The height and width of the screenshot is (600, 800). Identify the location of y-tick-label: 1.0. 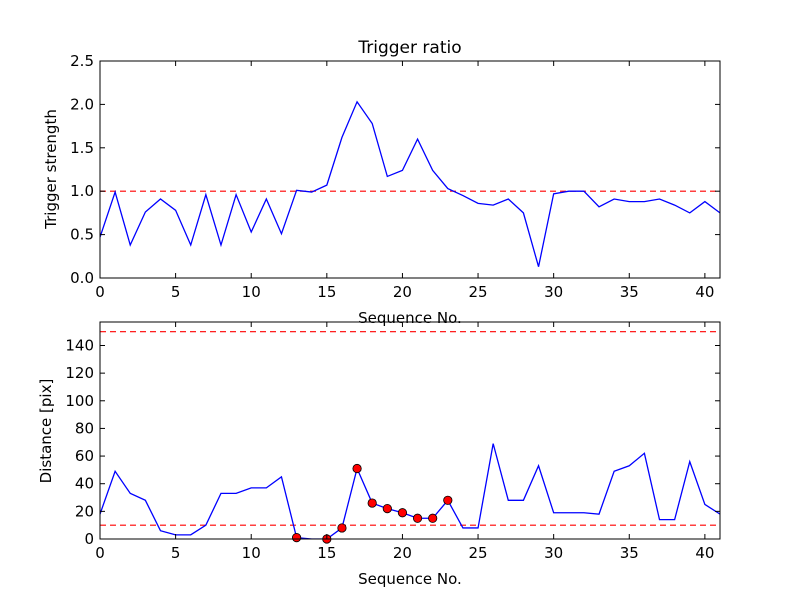
(82, 191).